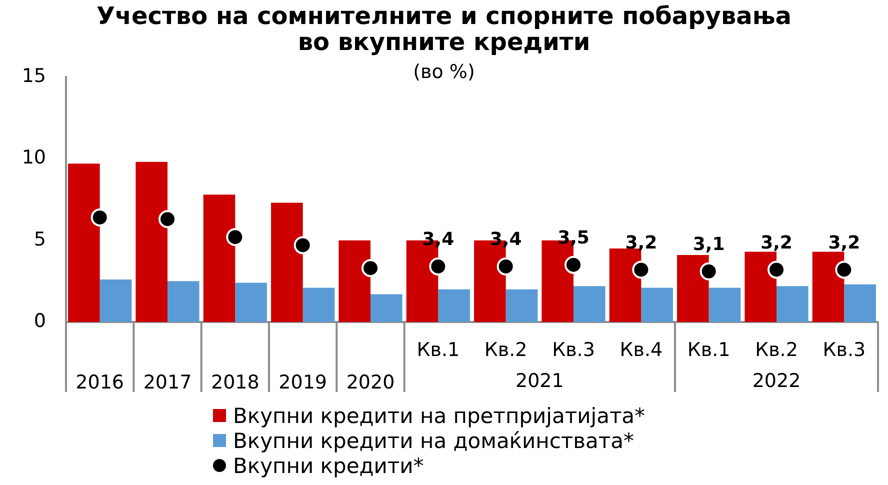 This screenshot has height=485, width=888. I want to click on legend-label: Вкупни кредити на претпријатијата*, so click(439, 416).